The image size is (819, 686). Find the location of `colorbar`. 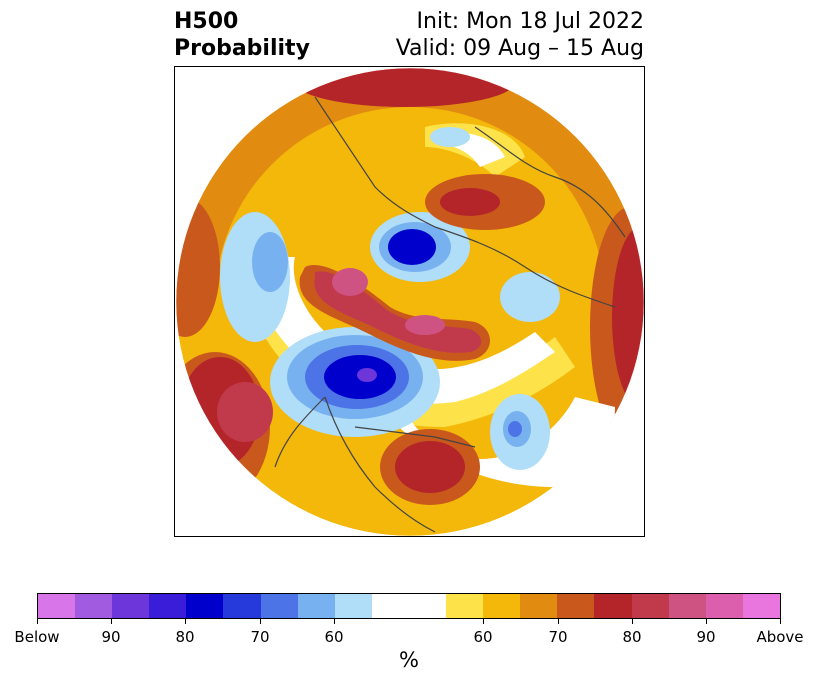

colorbar is located at coordinates (409, 606).